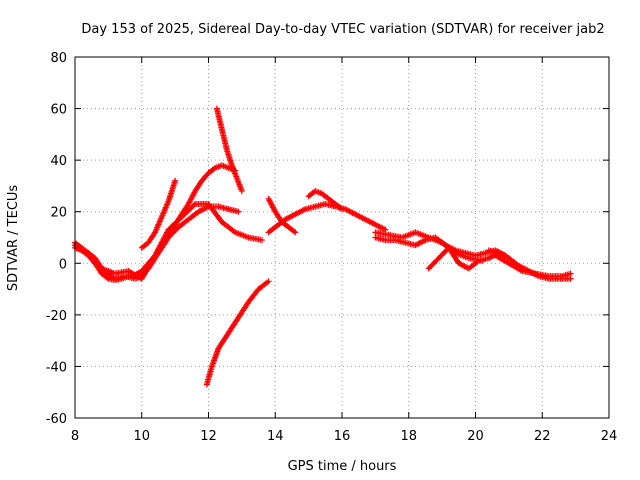 The width and height of the screenshot is (640, 480). I want to click on x-tick-label: 18, so click(408, 436).